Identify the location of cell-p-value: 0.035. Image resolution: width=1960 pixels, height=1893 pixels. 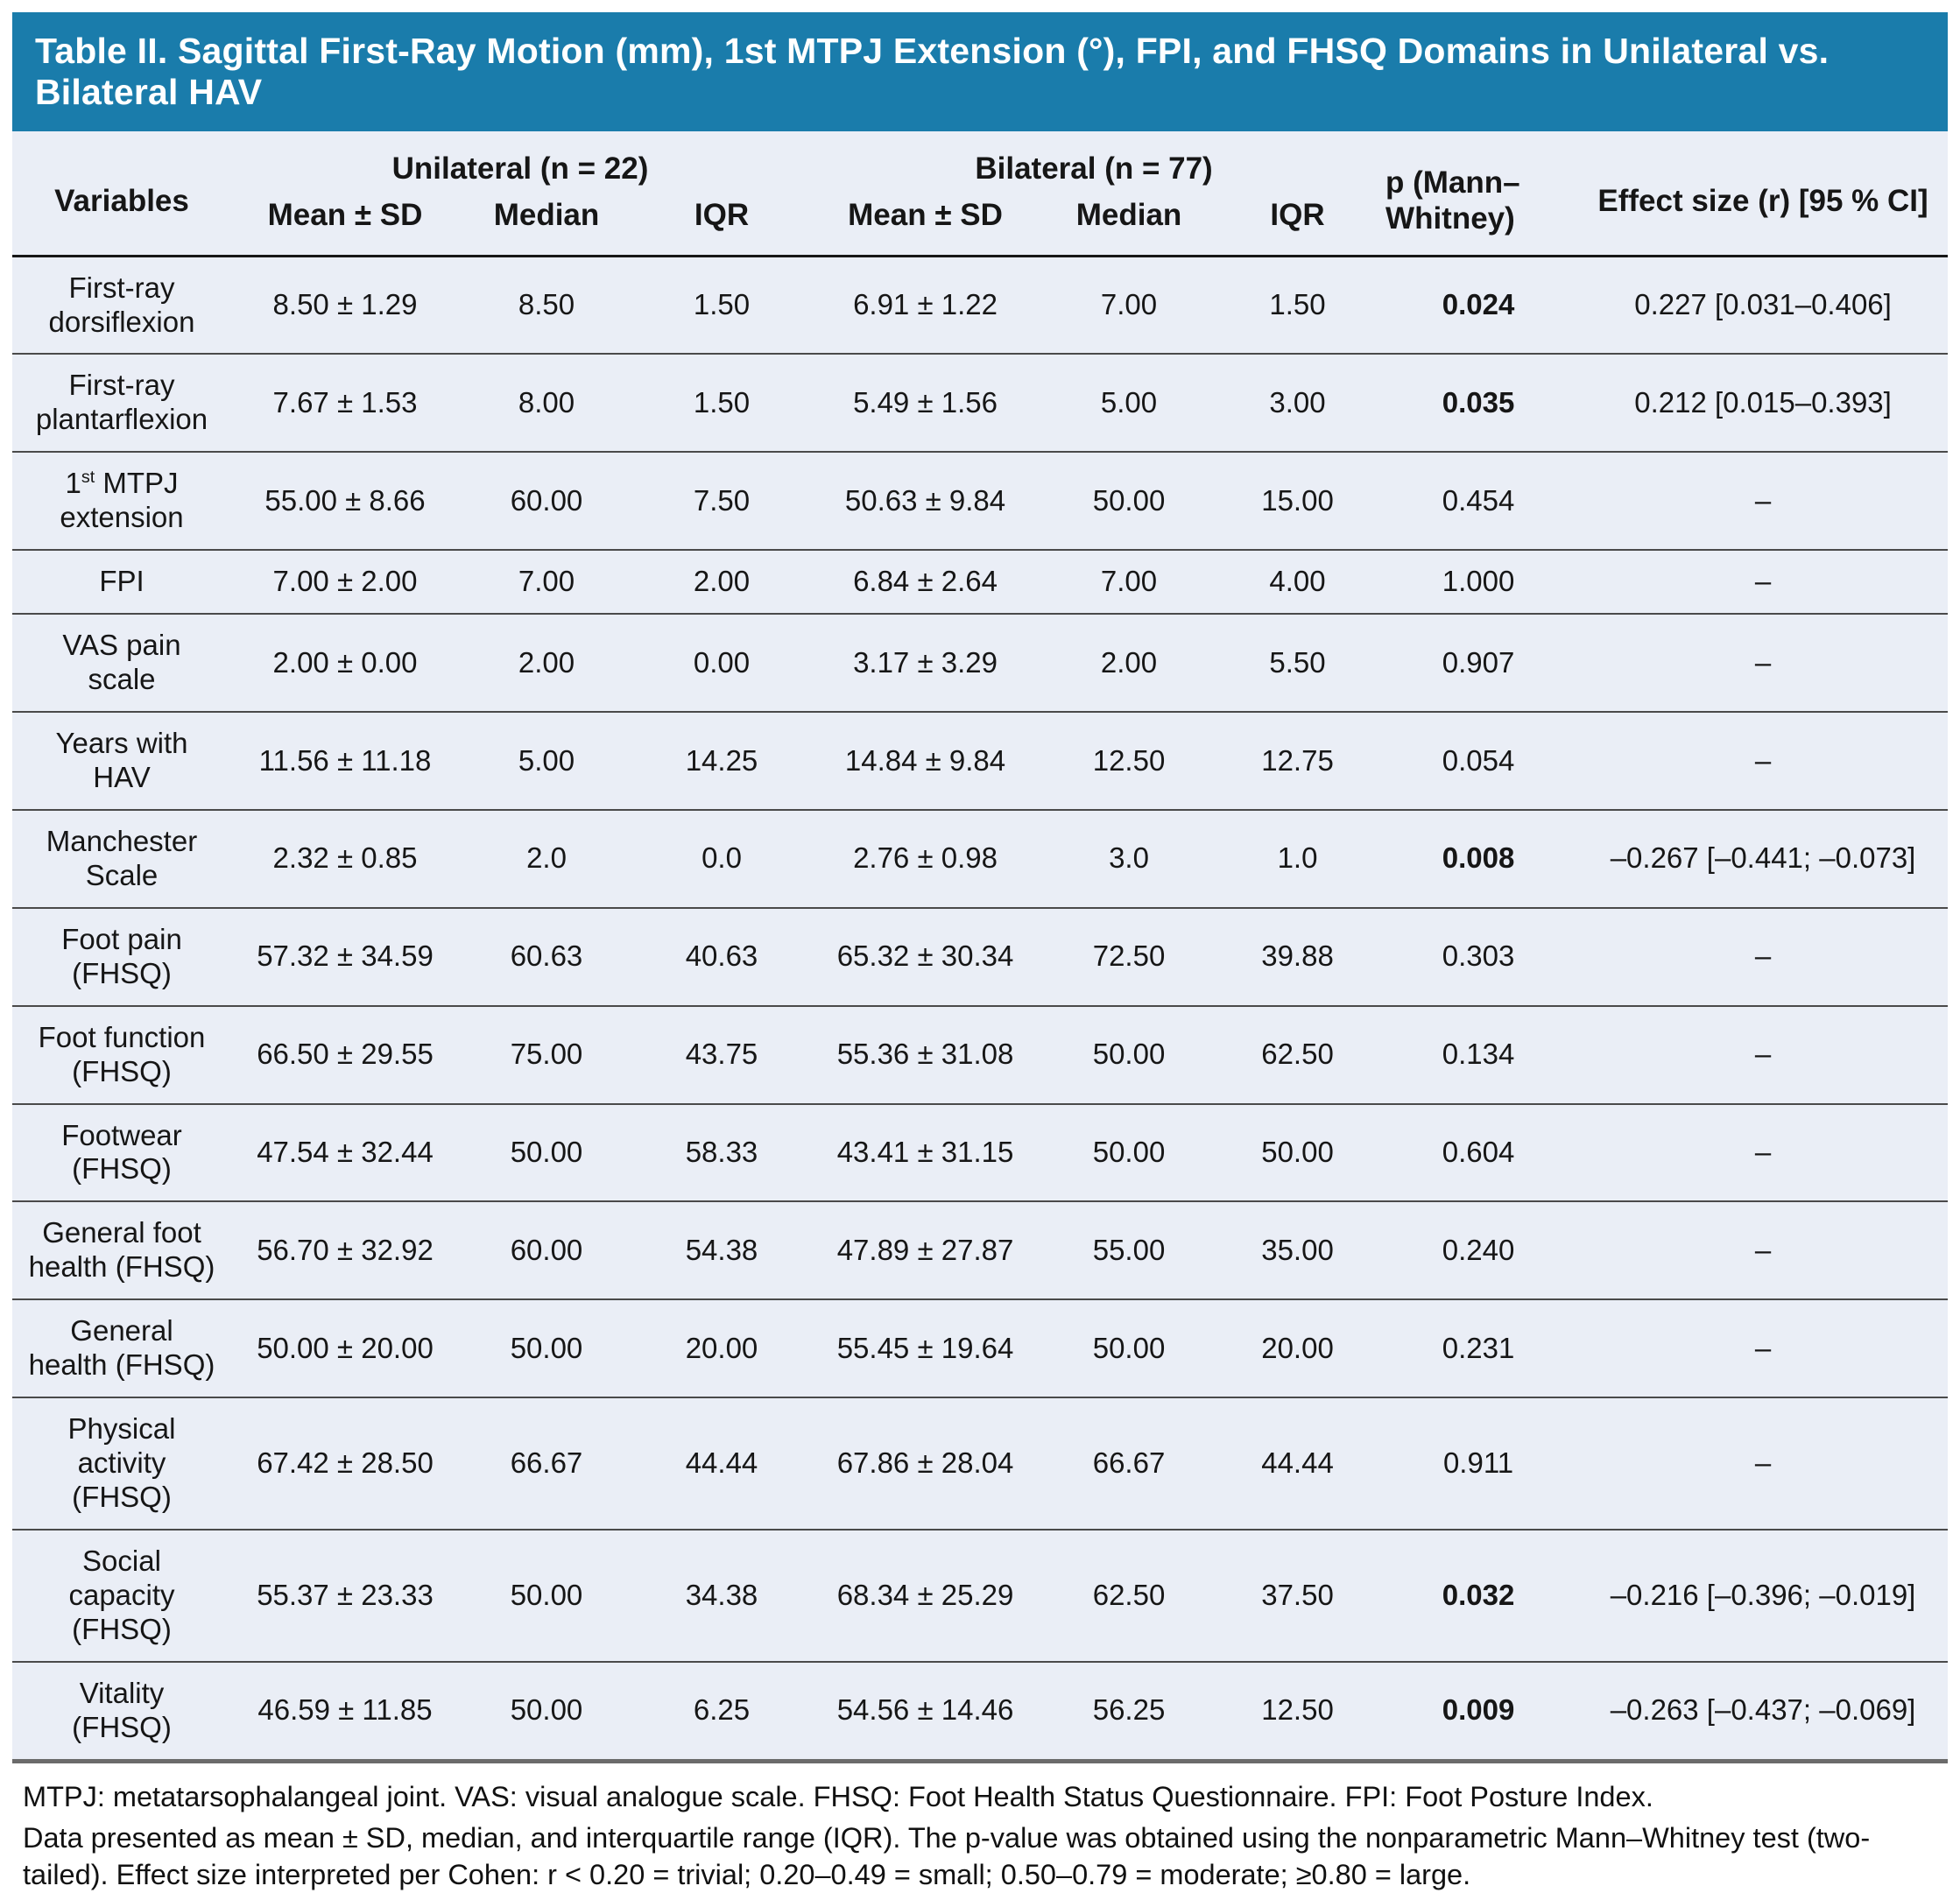
(1478, 404).